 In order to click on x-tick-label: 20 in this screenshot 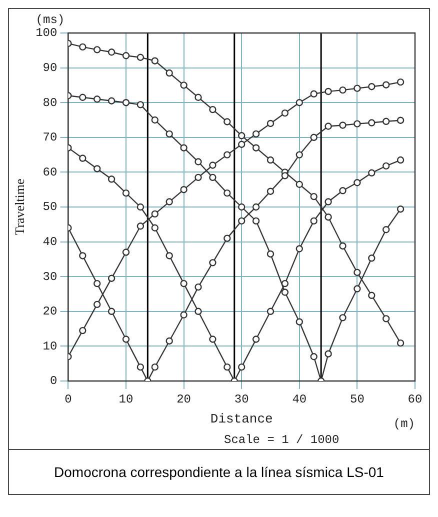, I will do `click(184, 399)`.